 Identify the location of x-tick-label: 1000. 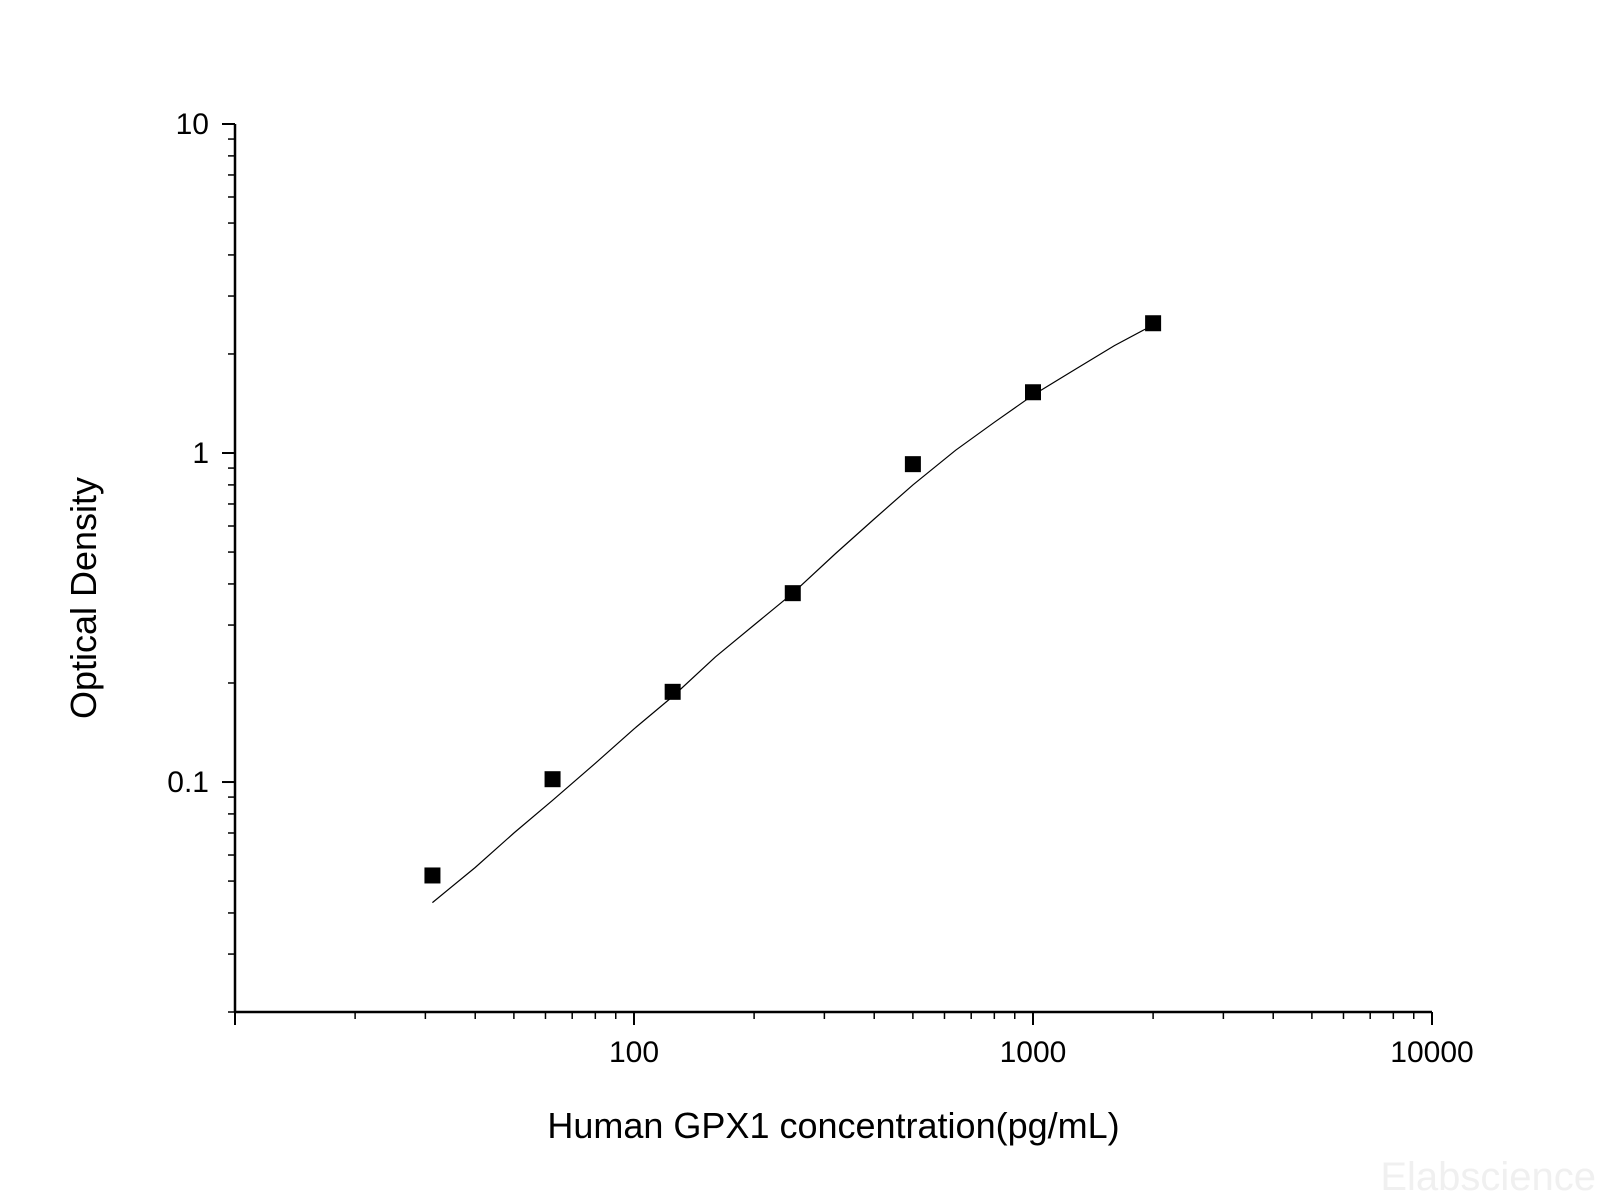
(1033, 1052).